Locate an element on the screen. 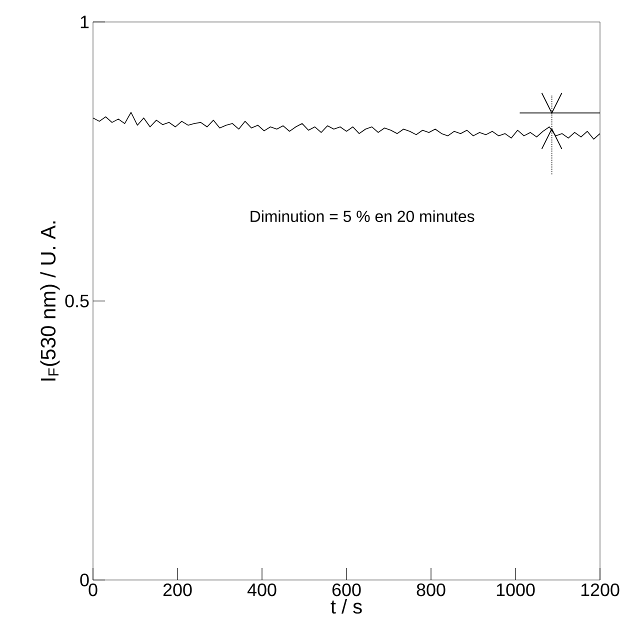  y-axis-title: I$_{F}$(530 nm) / U. A. is located at coordinates (50, 301).